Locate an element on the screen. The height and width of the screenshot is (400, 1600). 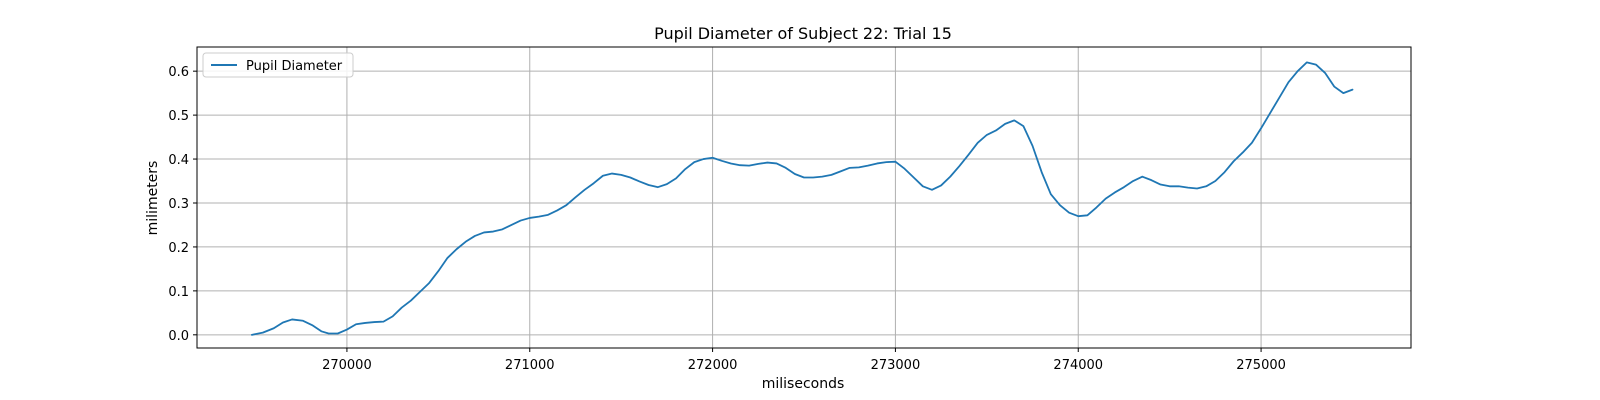
x-axis-label: miliseconds is located at coordinates (803, 384).